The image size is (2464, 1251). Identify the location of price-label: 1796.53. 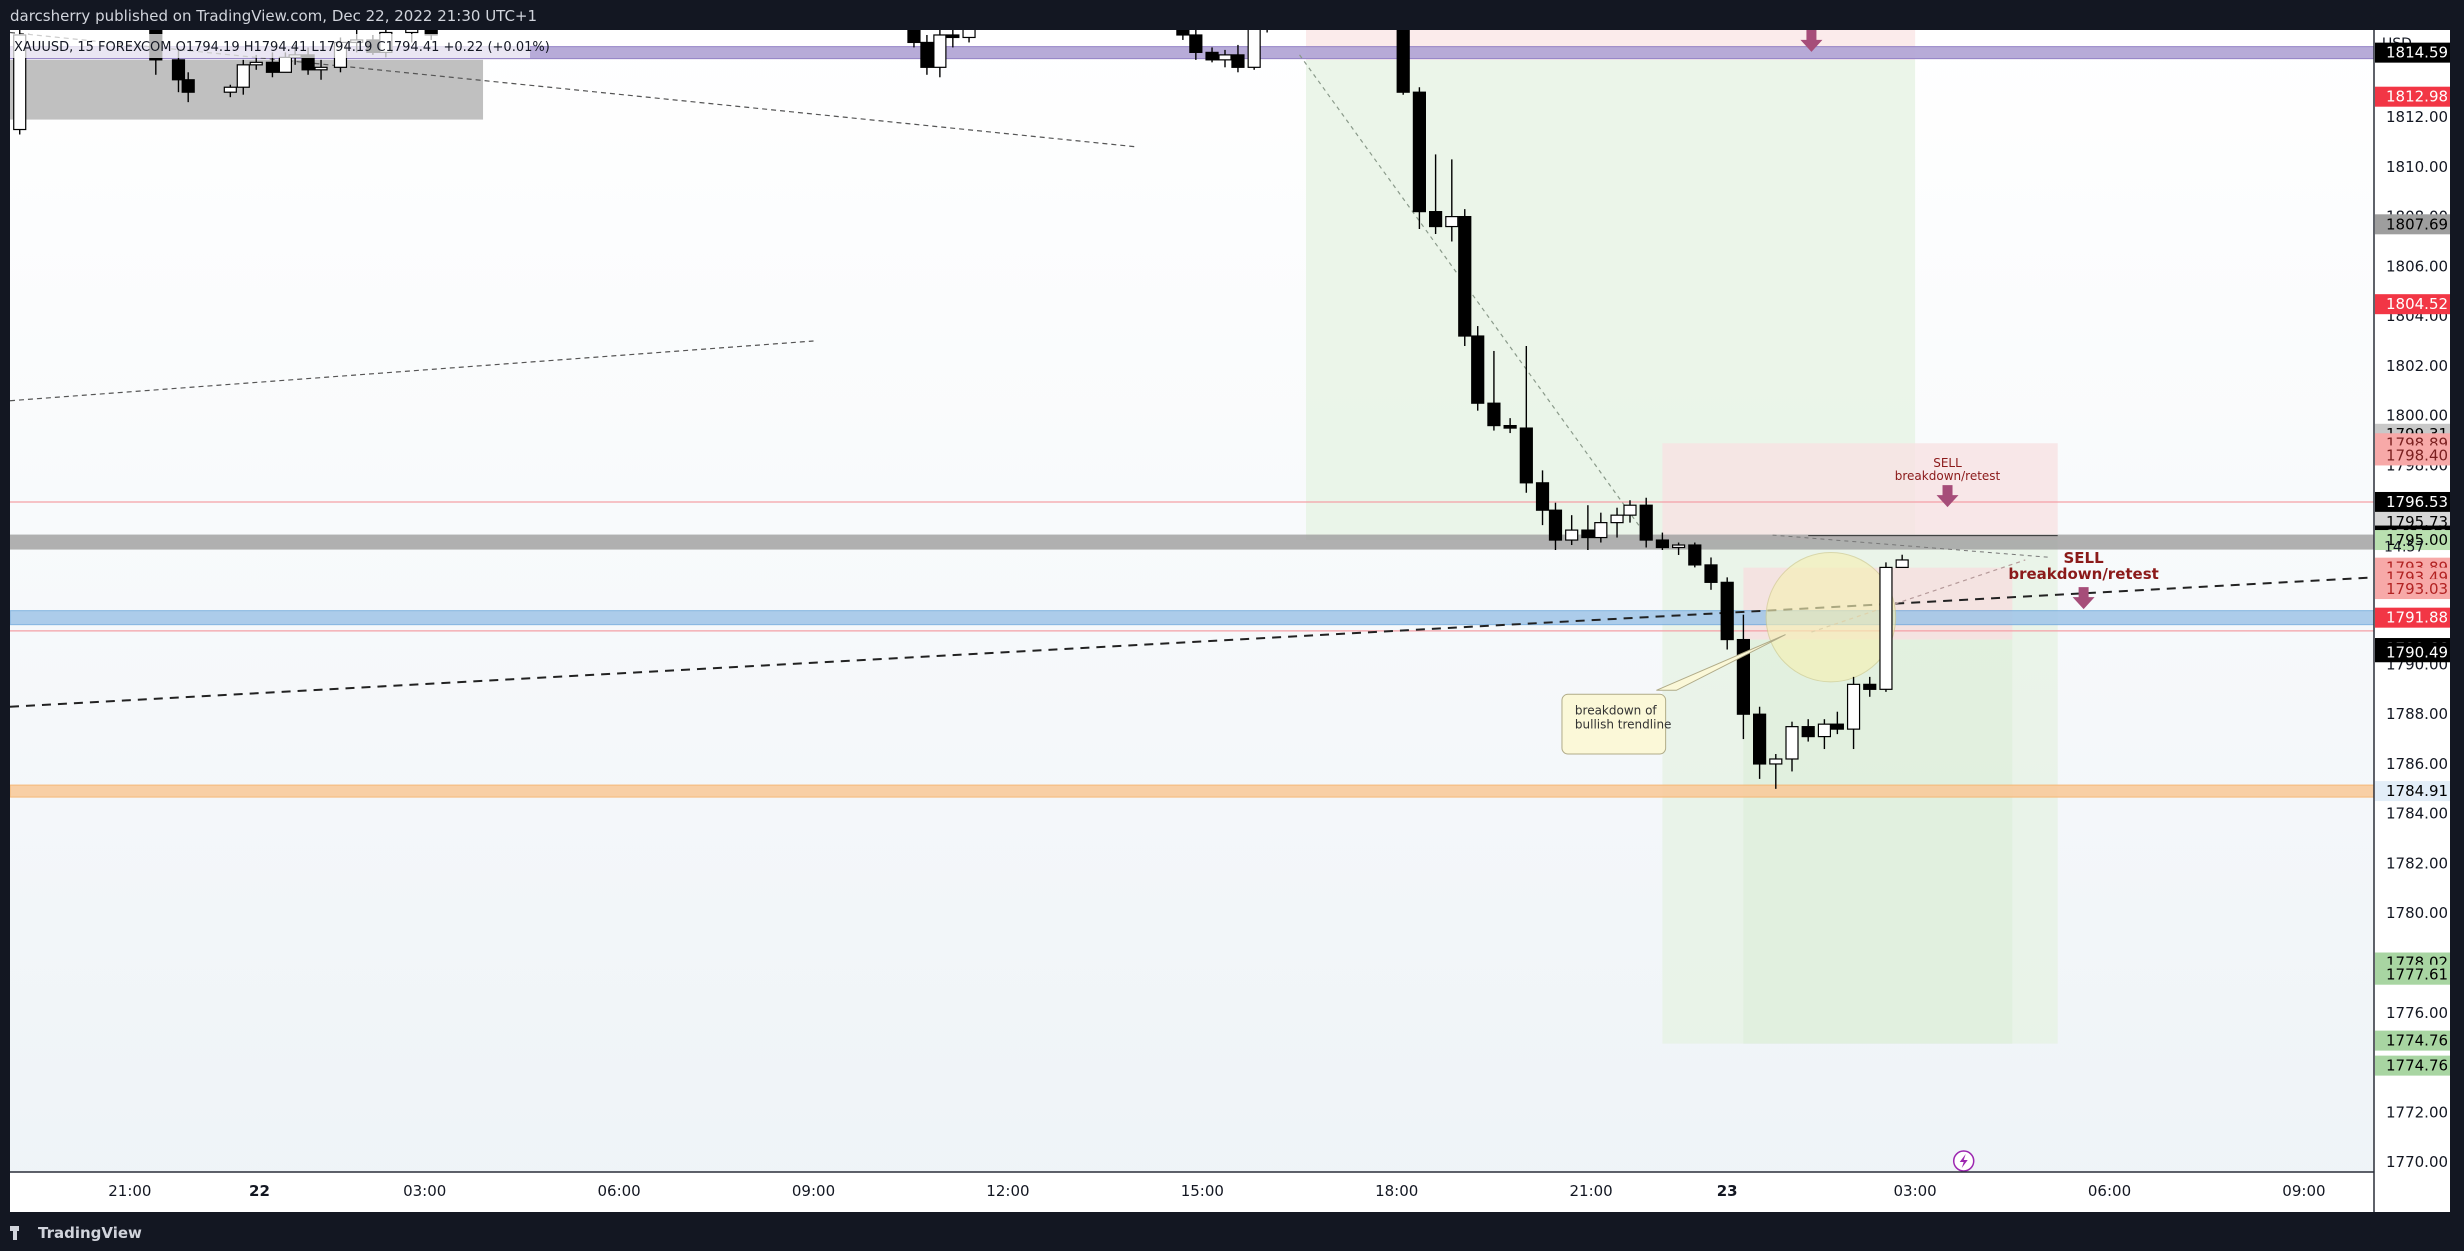
(2412, 501).